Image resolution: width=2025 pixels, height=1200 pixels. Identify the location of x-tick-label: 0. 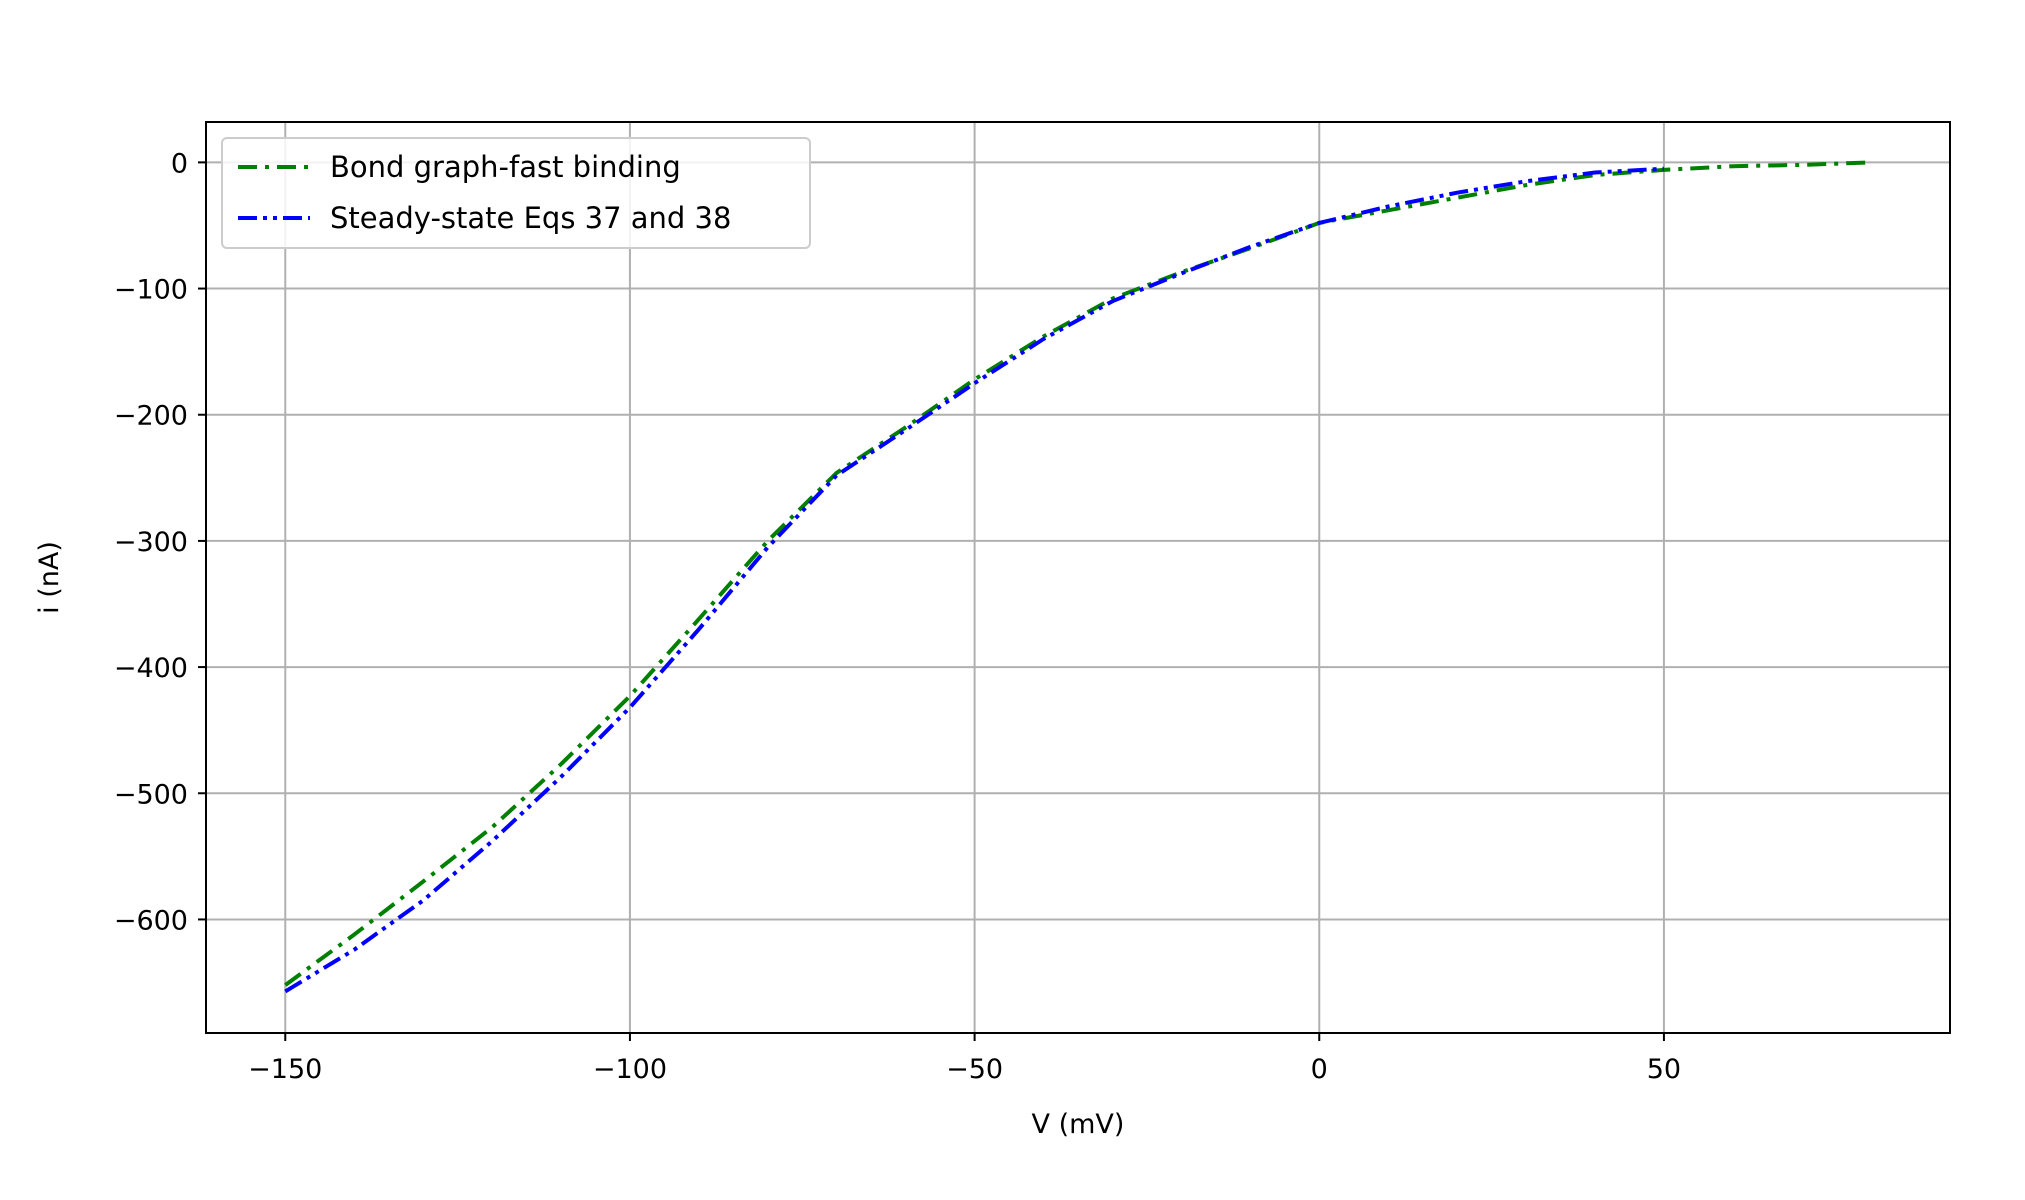
(1319, 1069).